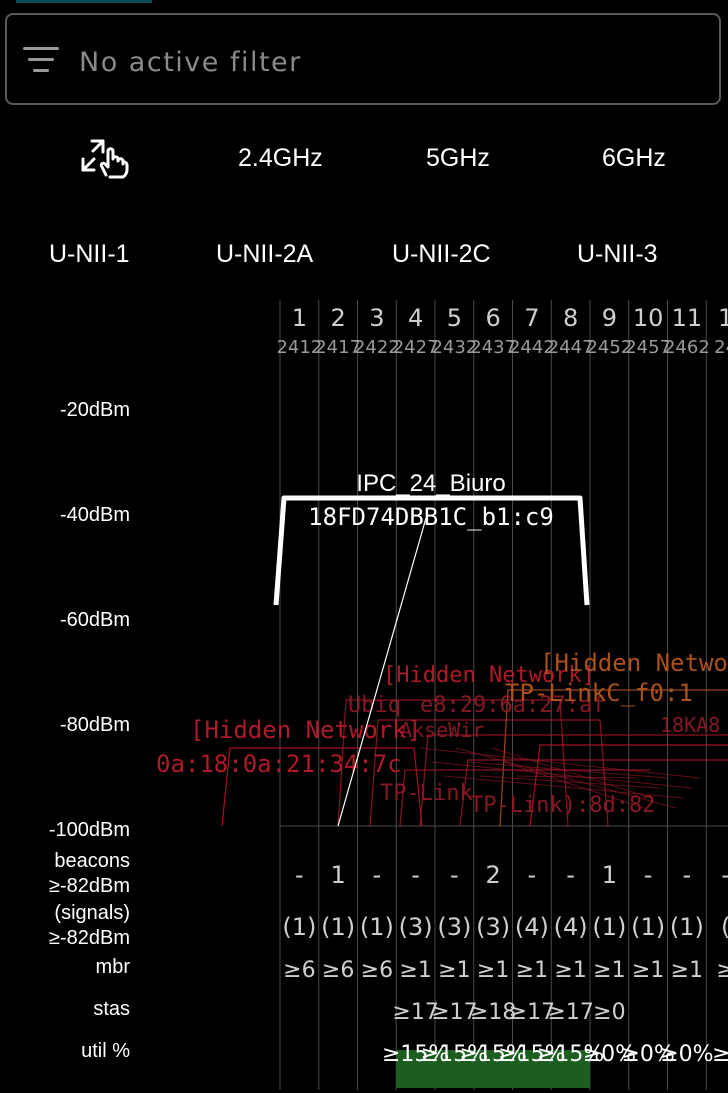  I want to click on unii-1-button: U-NII-1, so click(89, 254).